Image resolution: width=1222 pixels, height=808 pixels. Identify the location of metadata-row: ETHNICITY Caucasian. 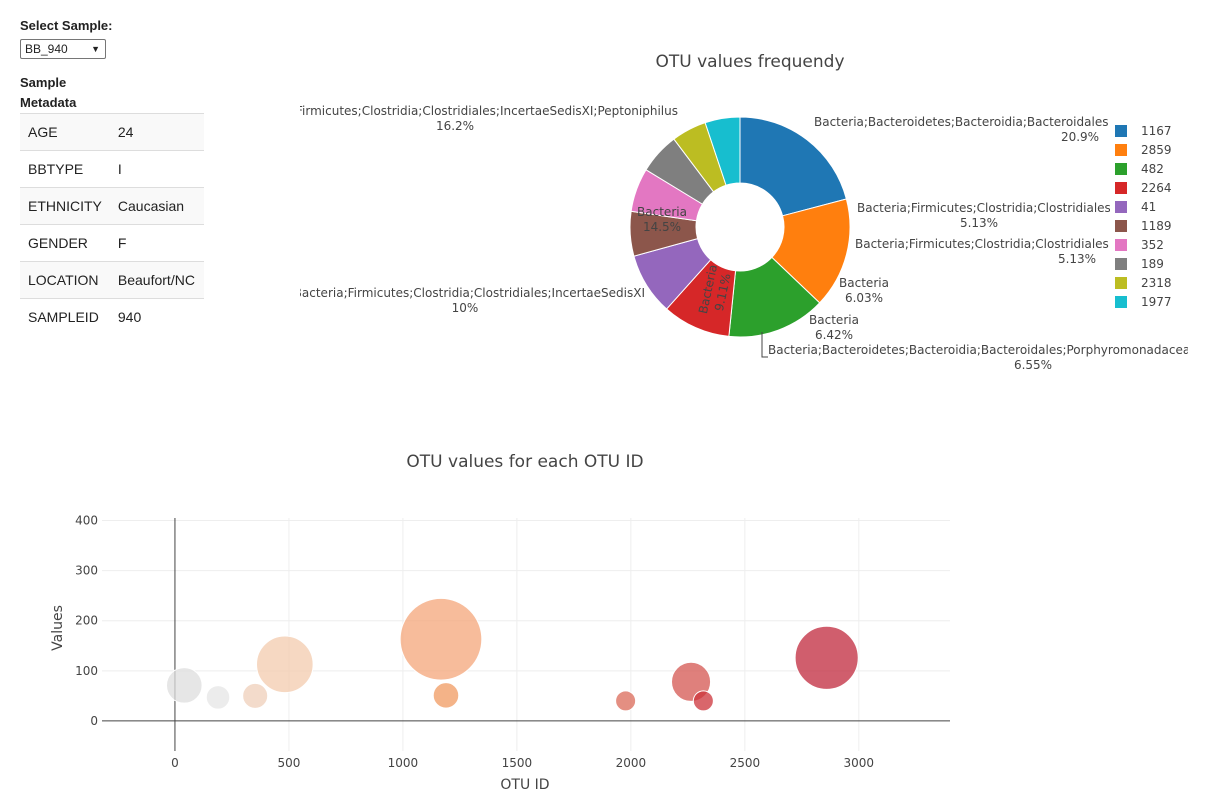
(112, 206).